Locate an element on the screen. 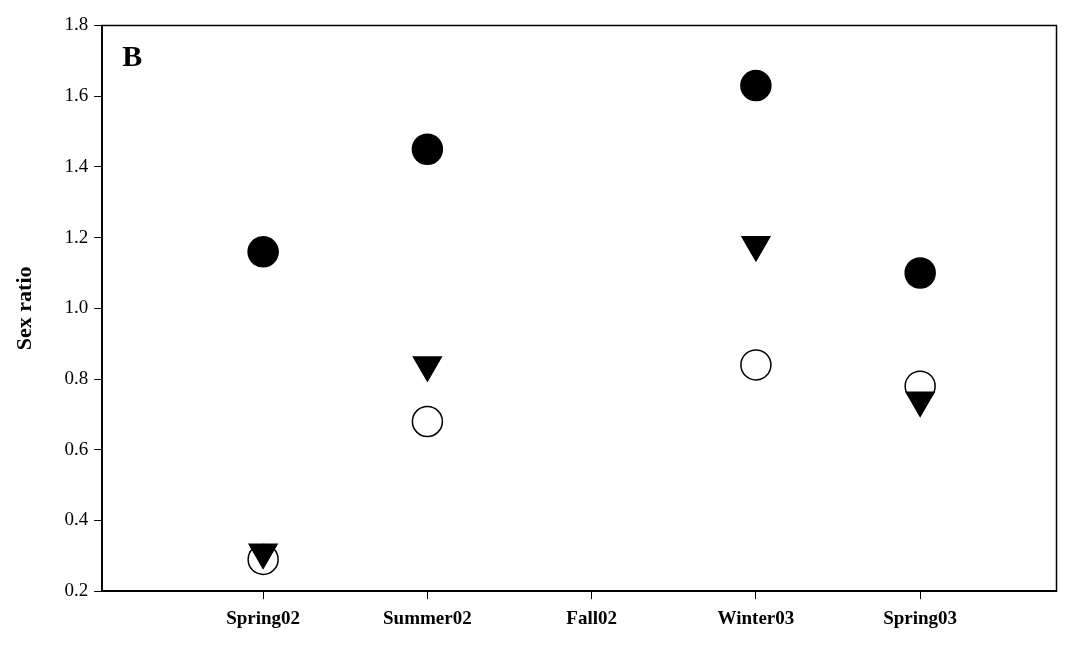  y-tick-label: 0.8 is located at coordinates (76, 378).